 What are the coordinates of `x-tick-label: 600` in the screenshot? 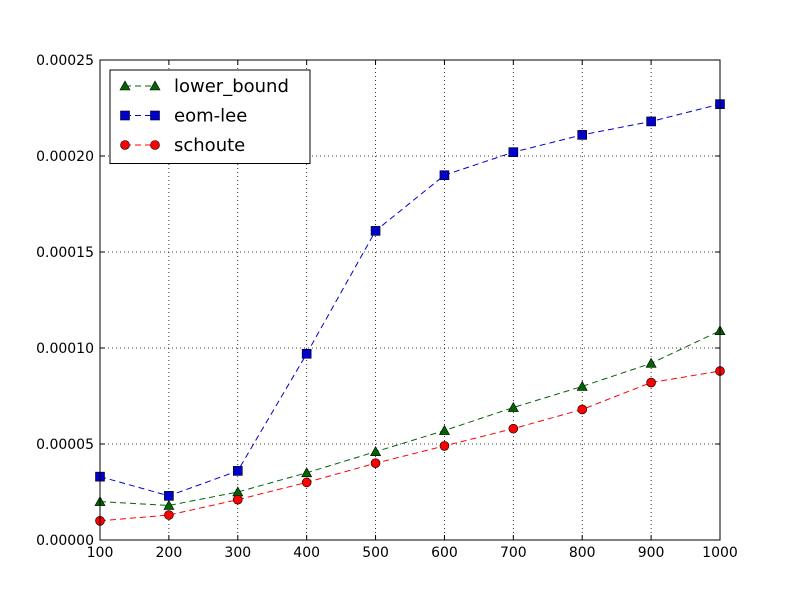 It's located at (444, 553).